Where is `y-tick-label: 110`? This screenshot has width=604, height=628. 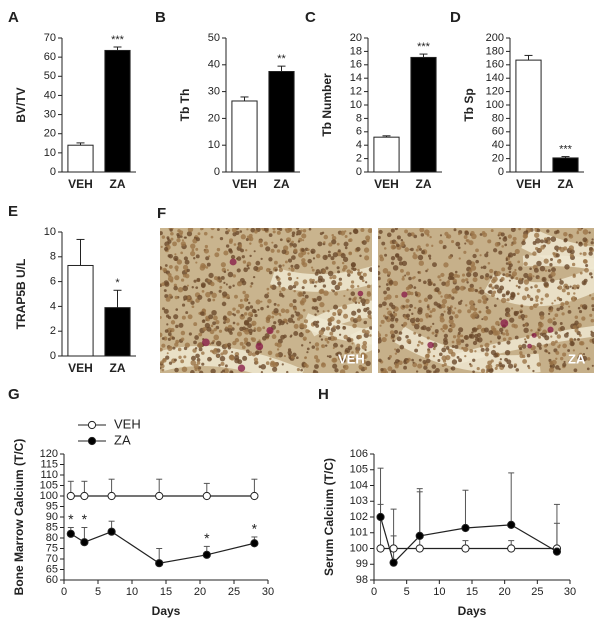 y-tick-label: 110 is located at coordinates (49, 475).